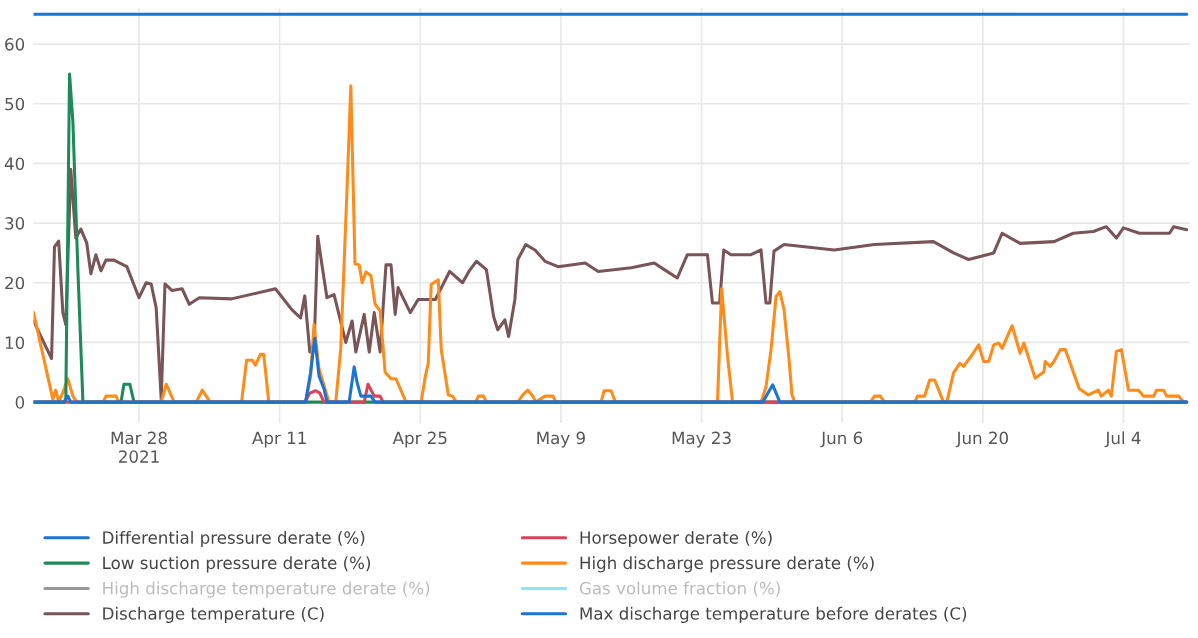 This screenshot has width=1198, height=638. I want to click on y-tick-label: 30, so click(15, 223).